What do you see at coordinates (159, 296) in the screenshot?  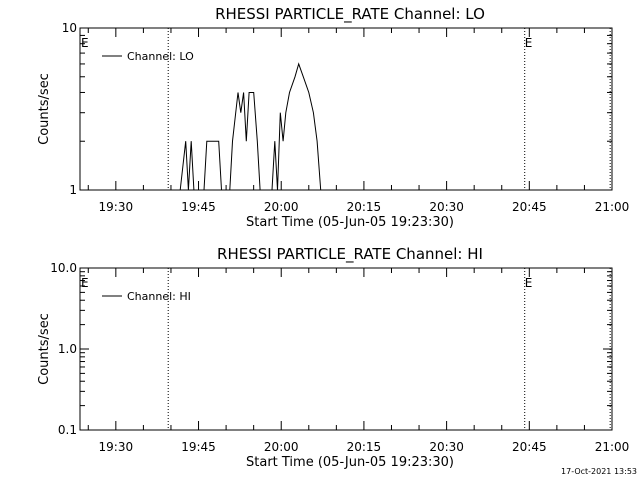 I see `legend-label-hi: Channel: HI` at bounding box center [159, 296].